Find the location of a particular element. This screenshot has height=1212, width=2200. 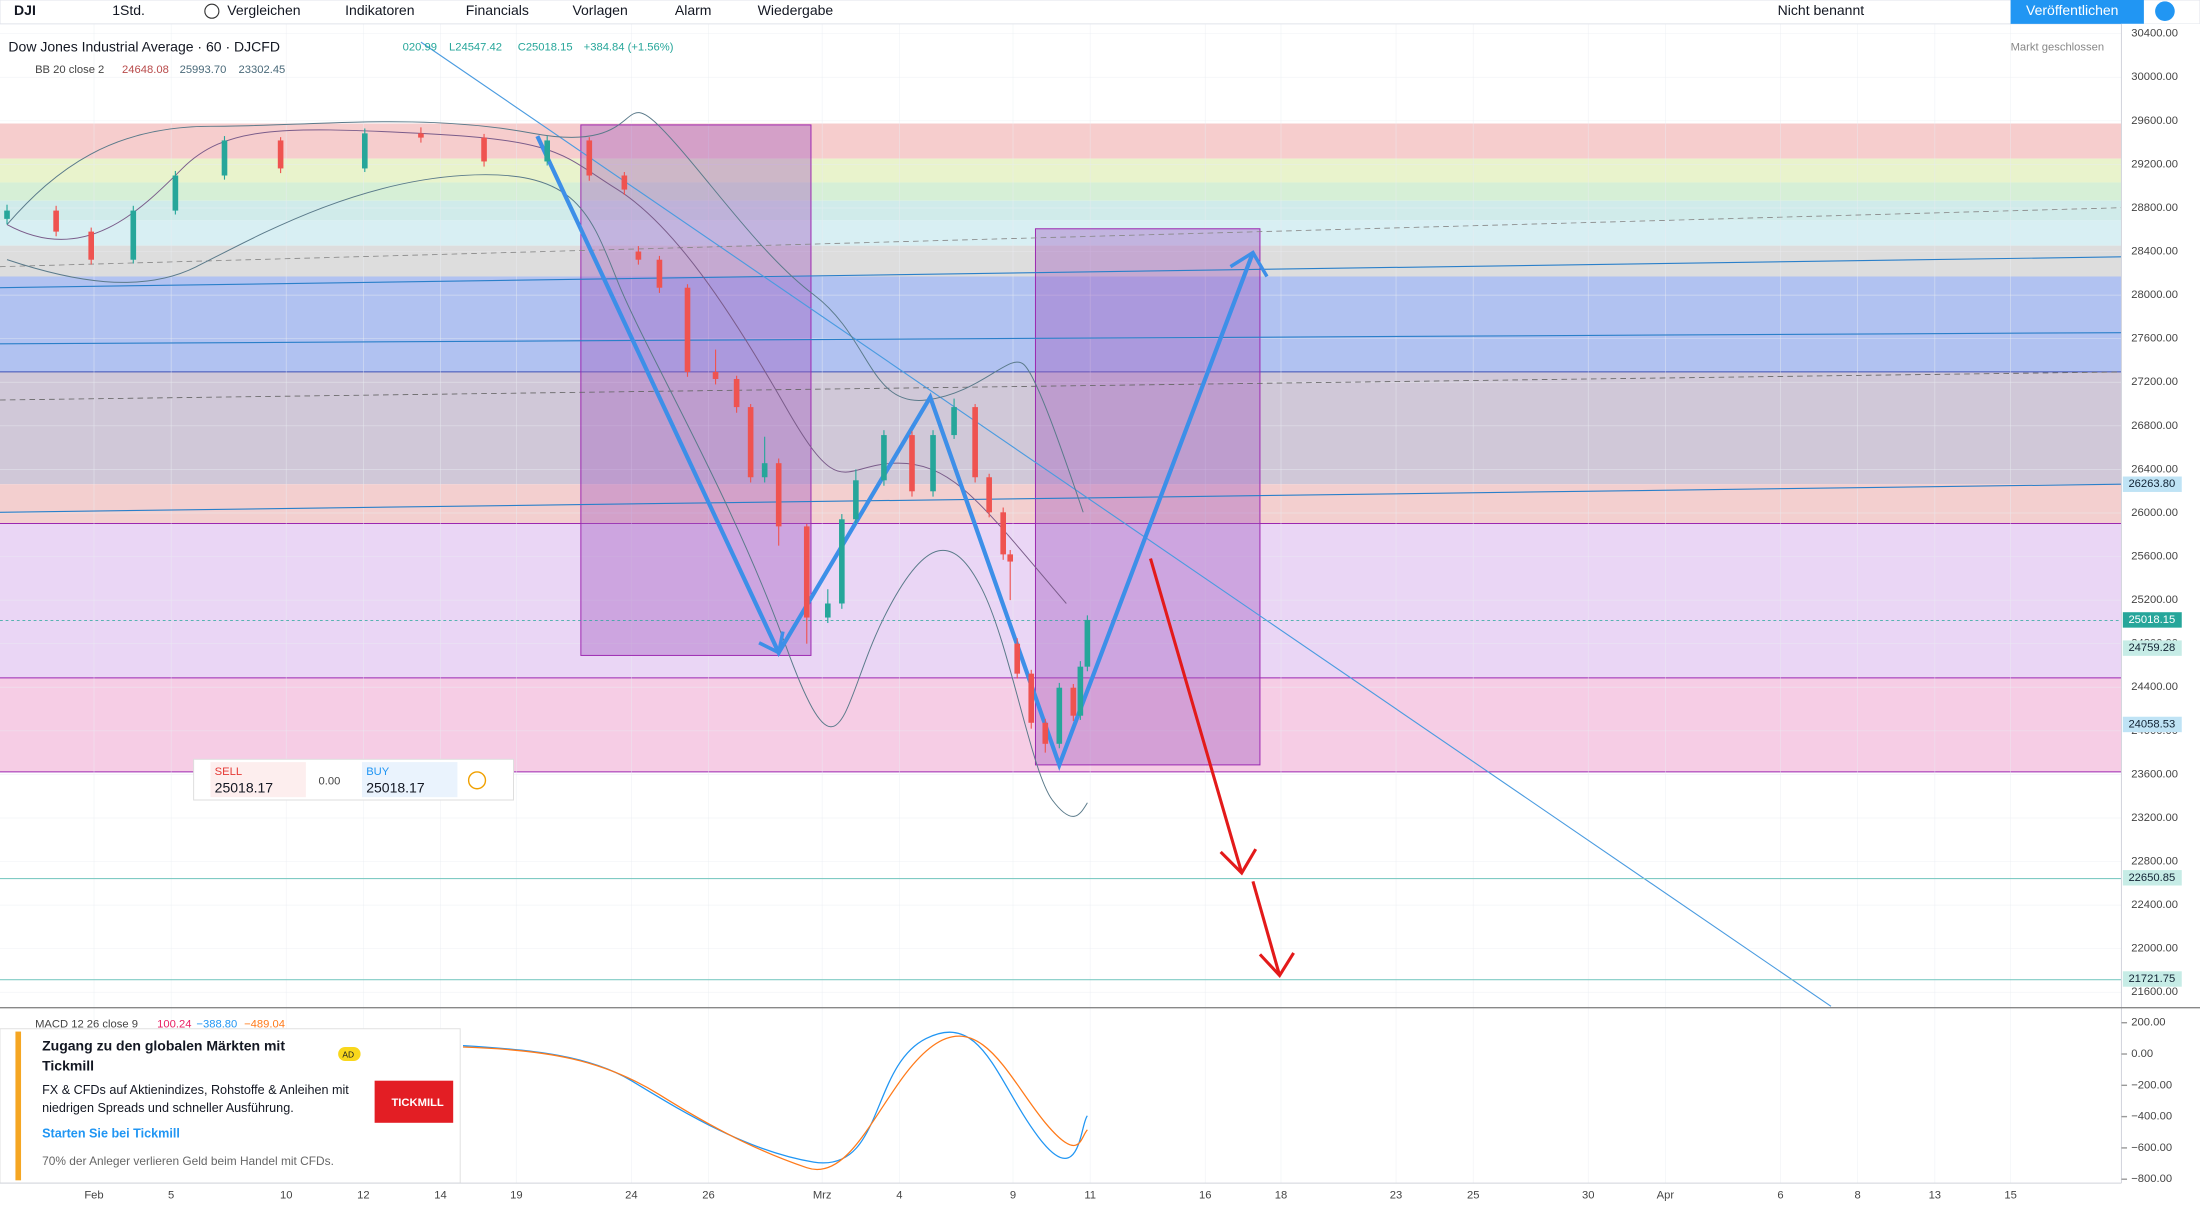

y-tick-label: 27600.00 is located at coordinates (2154, 339).